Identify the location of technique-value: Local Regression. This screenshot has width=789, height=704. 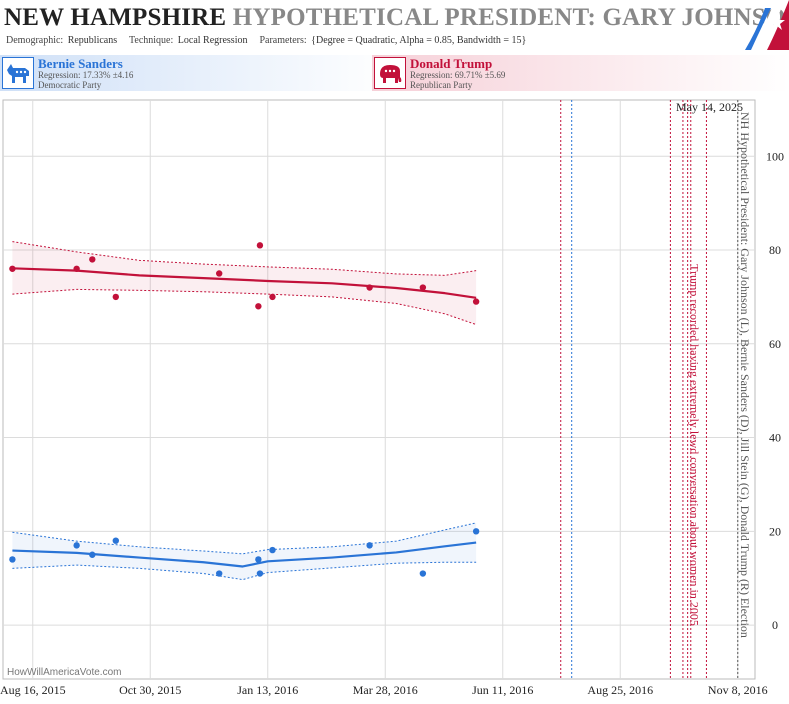
(212, 40).